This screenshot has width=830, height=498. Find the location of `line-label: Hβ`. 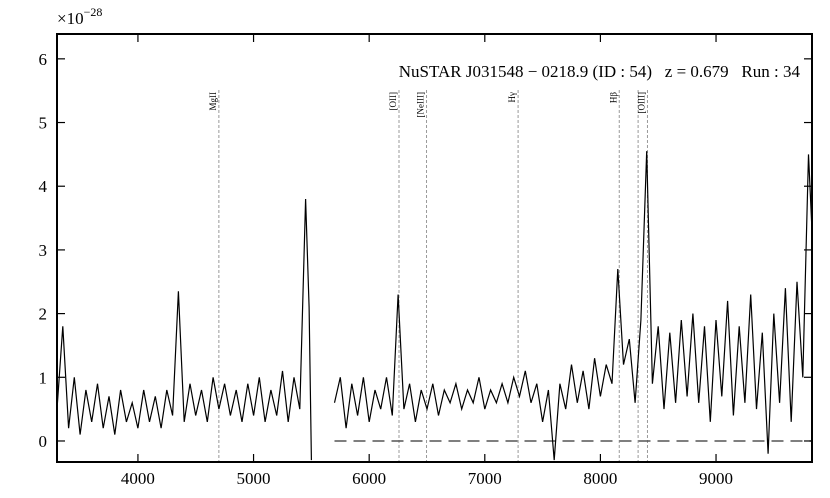

line-label: Hβ is located at coordinates (613, 97).